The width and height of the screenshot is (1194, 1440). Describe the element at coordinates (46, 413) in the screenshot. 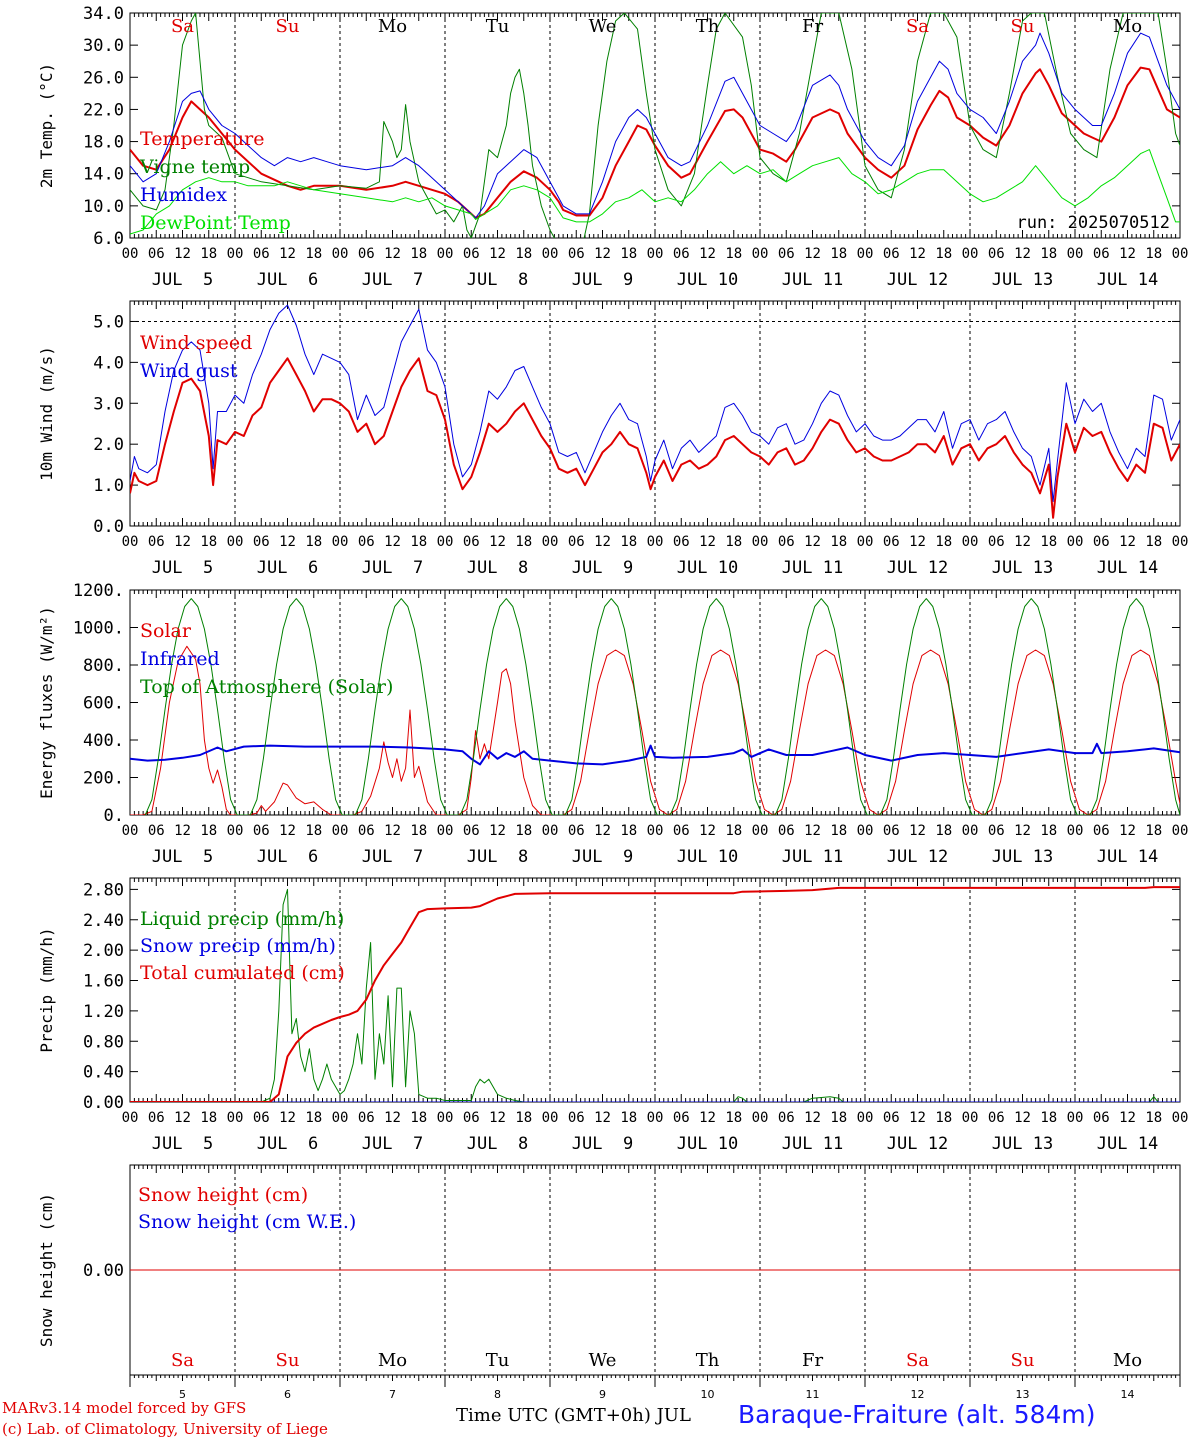

I see `y-axis-label: 10m Wind (m/s)` at that location.